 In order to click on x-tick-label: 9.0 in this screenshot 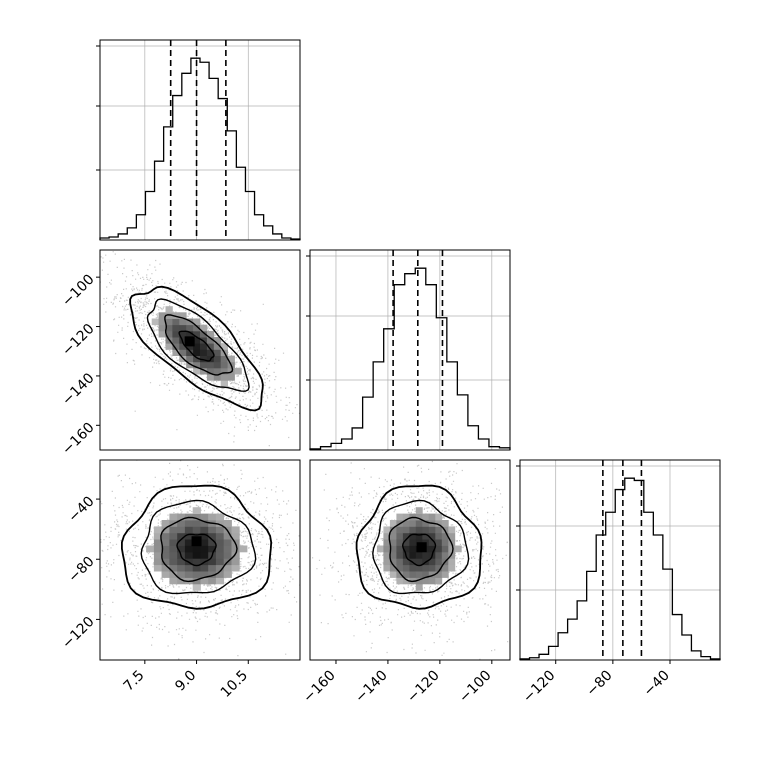, I will do `click(185, 681)`.